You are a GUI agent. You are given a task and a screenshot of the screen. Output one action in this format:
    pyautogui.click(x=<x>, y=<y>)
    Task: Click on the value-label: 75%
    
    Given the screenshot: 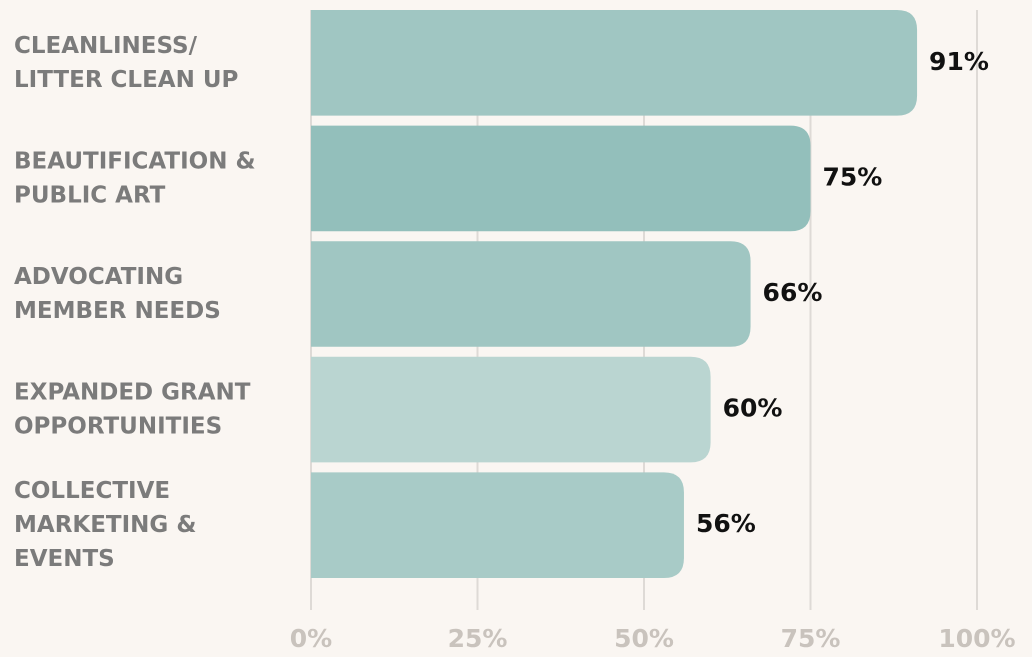 What is the action you would take?
    pyautogui.click(x=853, y=176)
    